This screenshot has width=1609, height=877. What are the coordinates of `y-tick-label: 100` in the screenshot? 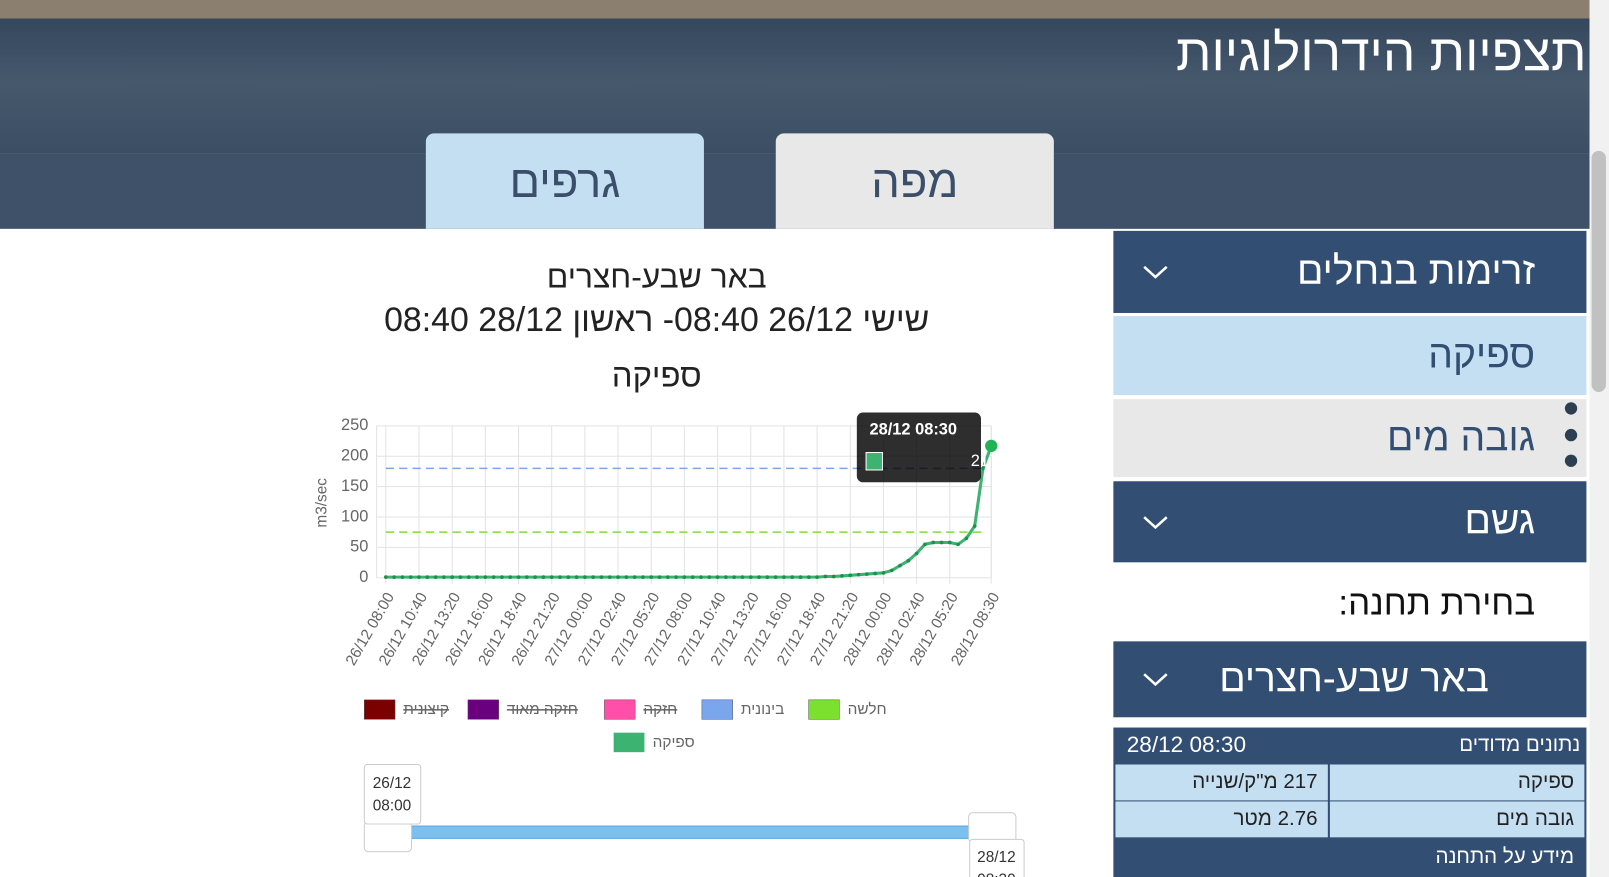 It's located at (354, 516).